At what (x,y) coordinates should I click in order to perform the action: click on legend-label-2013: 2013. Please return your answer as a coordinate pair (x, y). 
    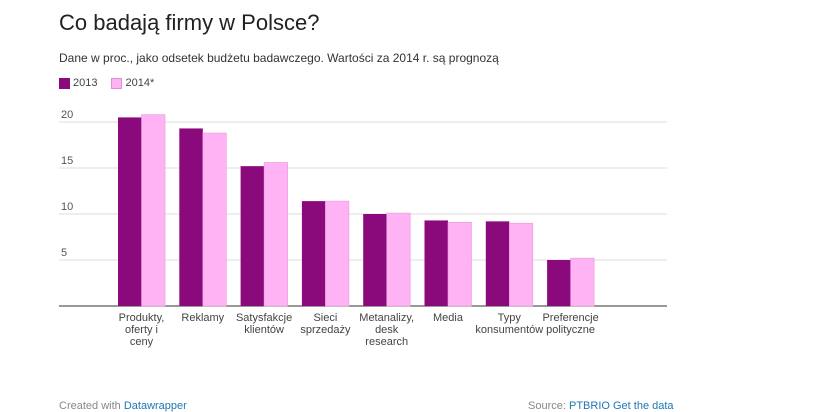
    Looking at the image, I should click on (85, 83).